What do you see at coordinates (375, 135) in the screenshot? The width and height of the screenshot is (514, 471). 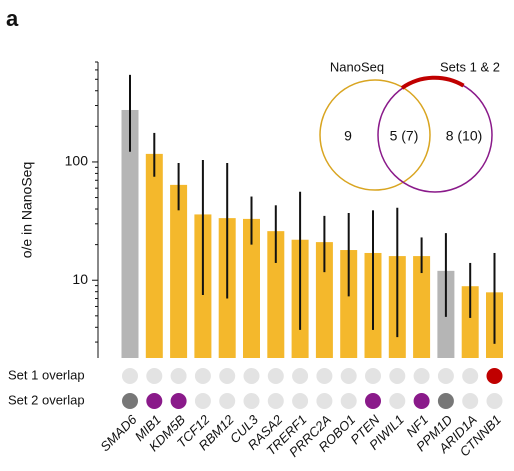 I see `venn-circle` at bounding box center [375, 135].